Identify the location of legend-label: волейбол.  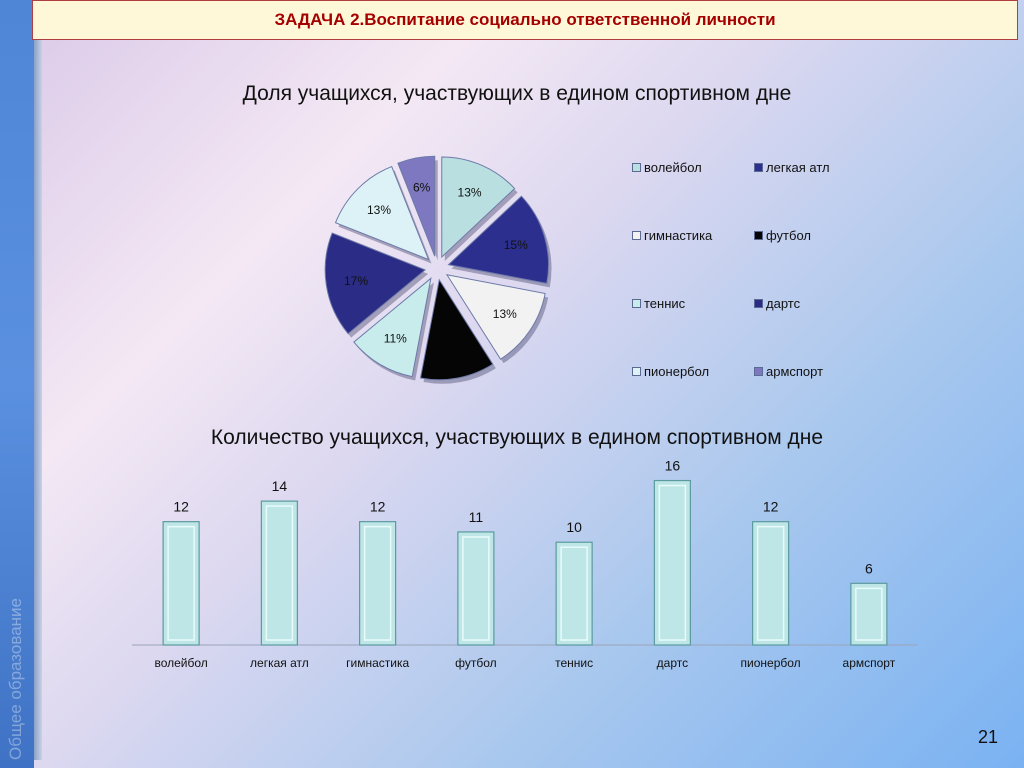
(673, 167).